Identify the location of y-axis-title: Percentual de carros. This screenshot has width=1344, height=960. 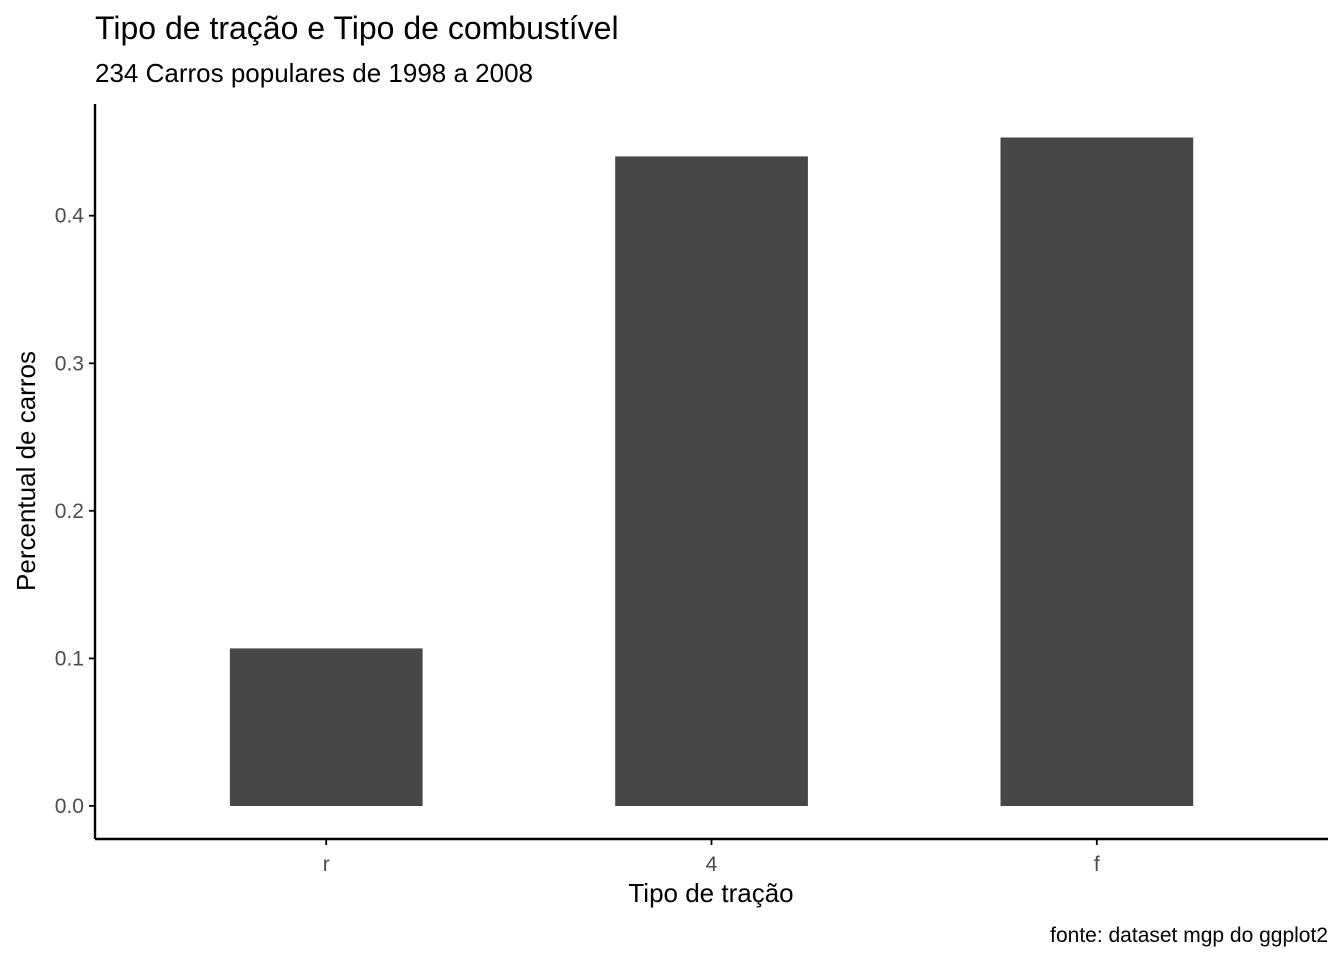
(26, 471).